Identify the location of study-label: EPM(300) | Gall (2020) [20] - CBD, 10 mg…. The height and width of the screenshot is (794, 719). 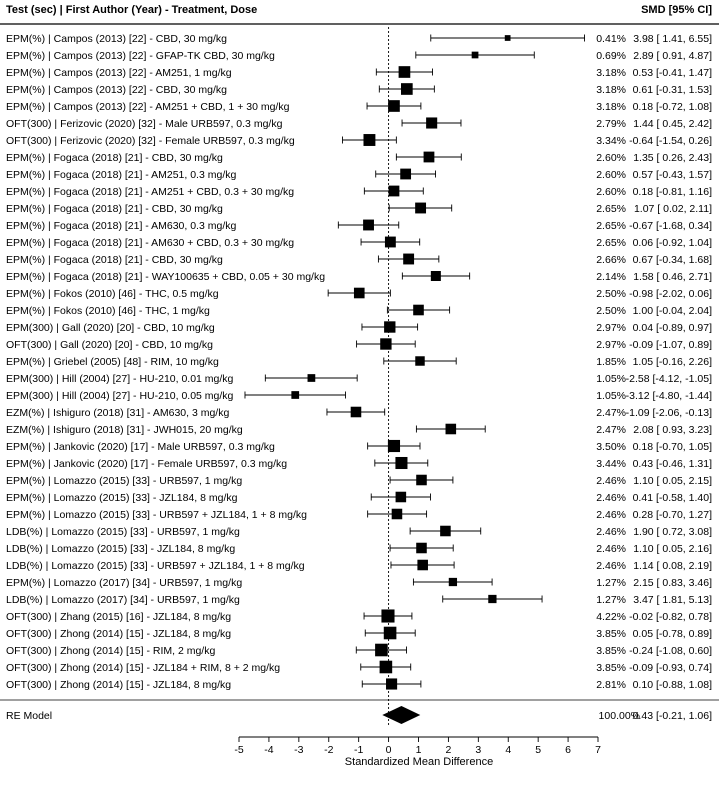
(110, 328).